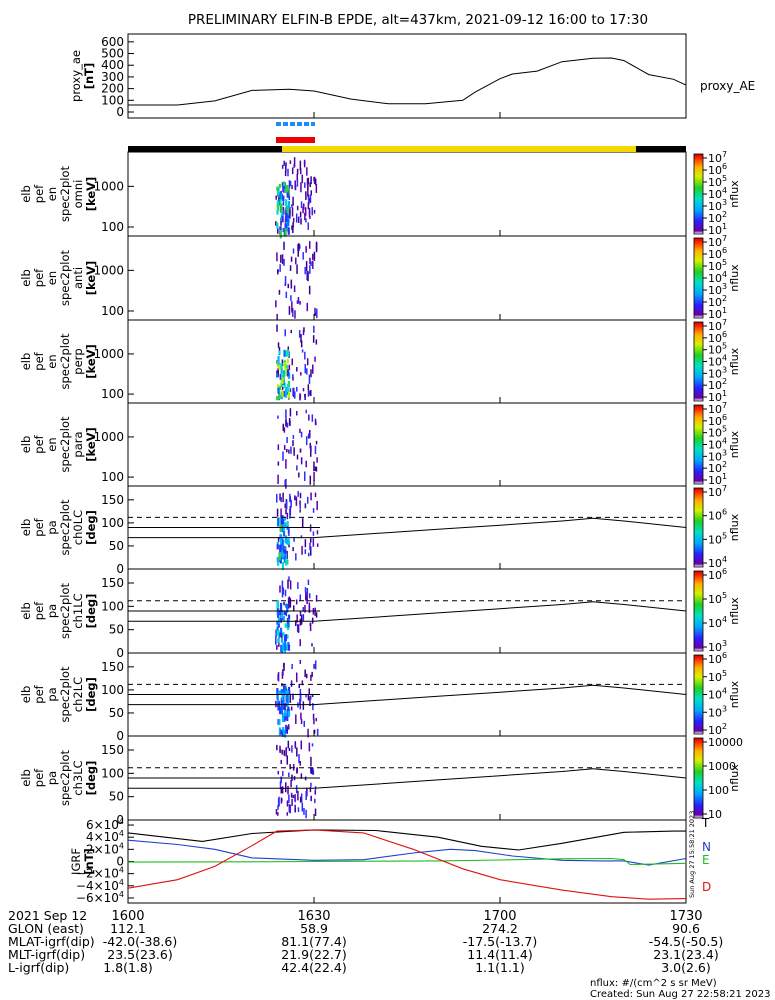 This screenshot has width=775, height=1000. Describe the element at coordinates (724, 643) in the screenshot. I see `colorbar-tick-exponent: 3` at that location.